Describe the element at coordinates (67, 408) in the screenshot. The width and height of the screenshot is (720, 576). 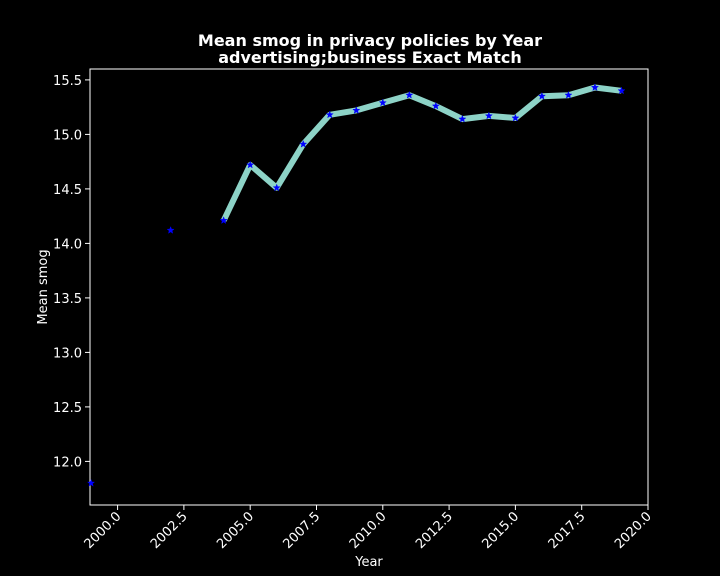
I see `y-tick-label: 12.5` at that location.